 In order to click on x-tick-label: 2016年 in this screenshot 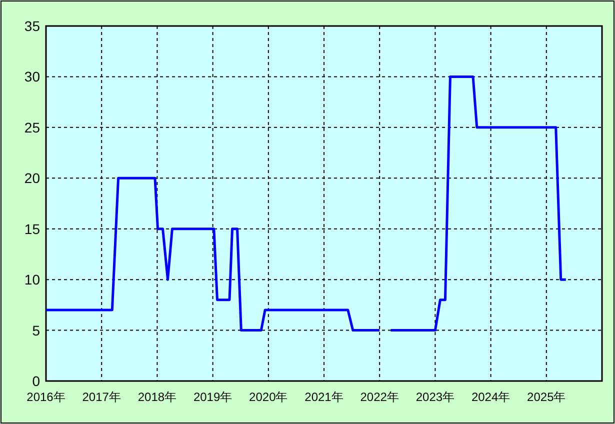, I will do `click(46, 397)`.